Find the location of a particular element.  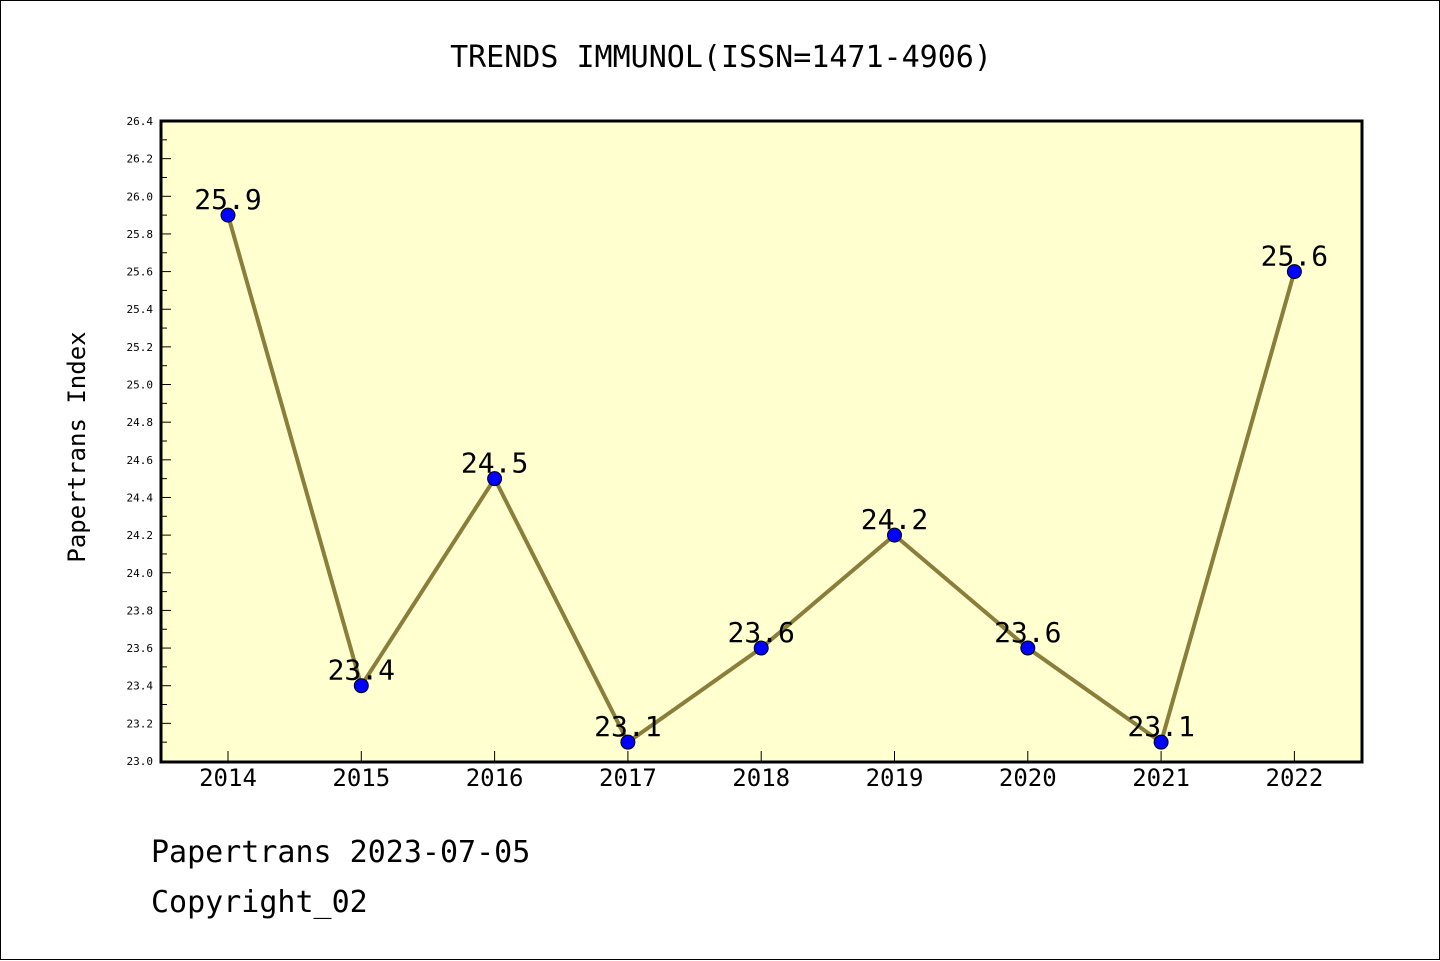

data-label: 24.5 is located at coordinates (494, 463).